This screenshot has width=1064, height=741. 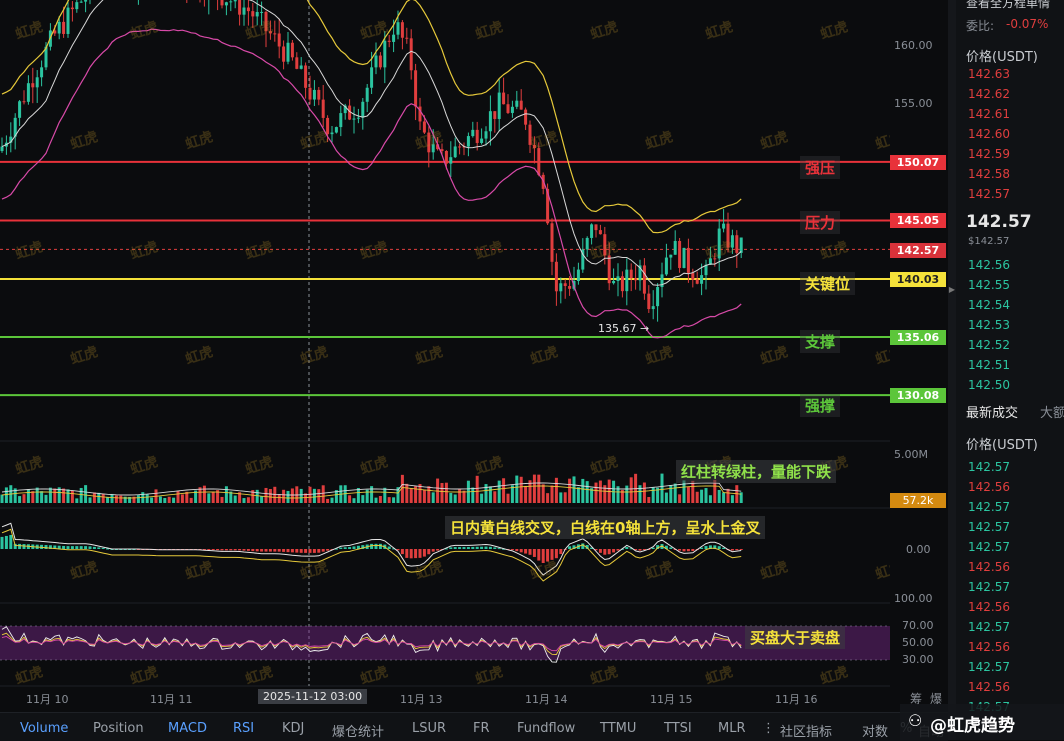 What do you see at coordinates (918, 625) in the screenshot?
I see `rsi-tick-70: 70.00` at bounding box center [918, 625].